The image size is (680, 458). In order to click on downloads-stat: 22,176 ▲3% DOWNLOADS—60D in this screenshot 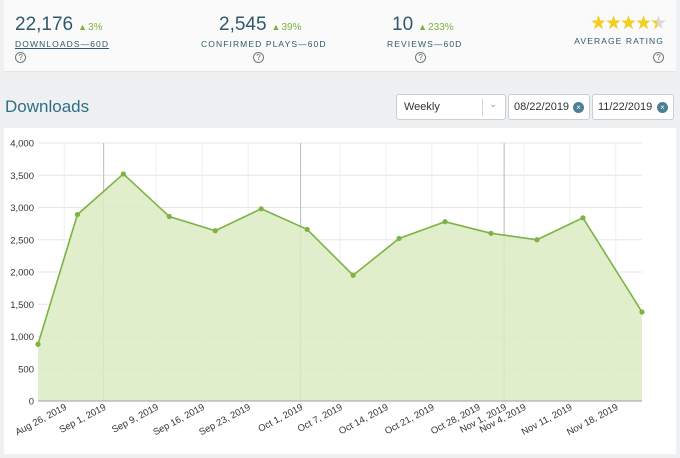, I will do `click(62, 31)`.